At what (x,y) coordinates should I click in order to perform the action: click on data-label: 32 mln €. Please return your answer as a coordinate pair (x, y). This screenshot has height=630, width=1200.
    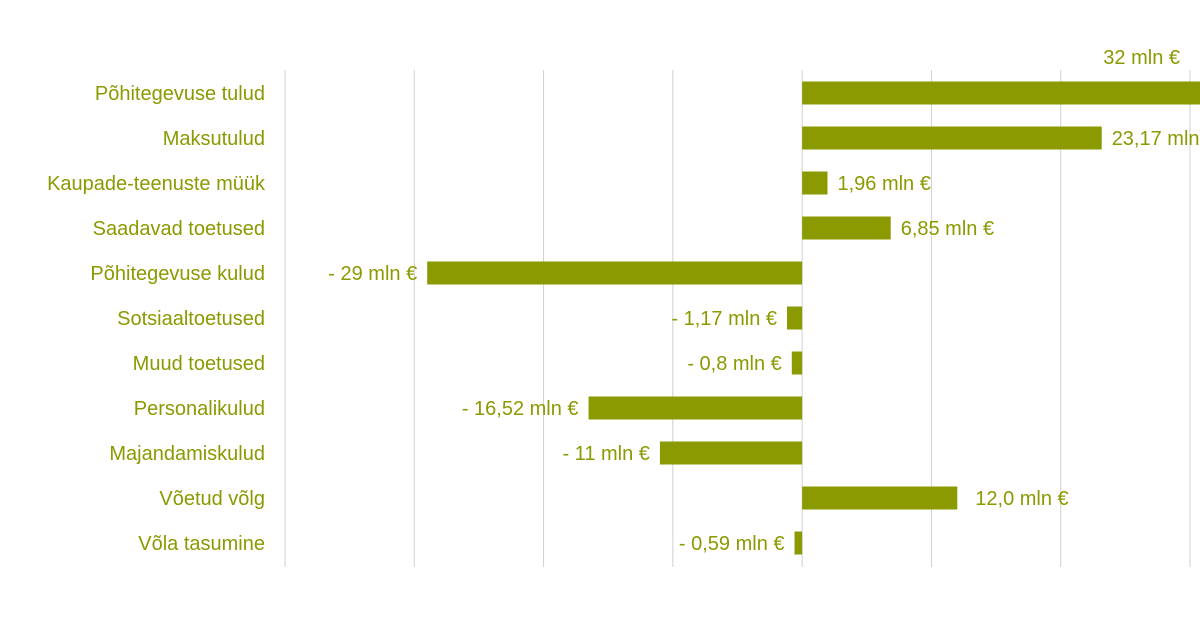
    Looking at the image, I should click on (1141, 58).